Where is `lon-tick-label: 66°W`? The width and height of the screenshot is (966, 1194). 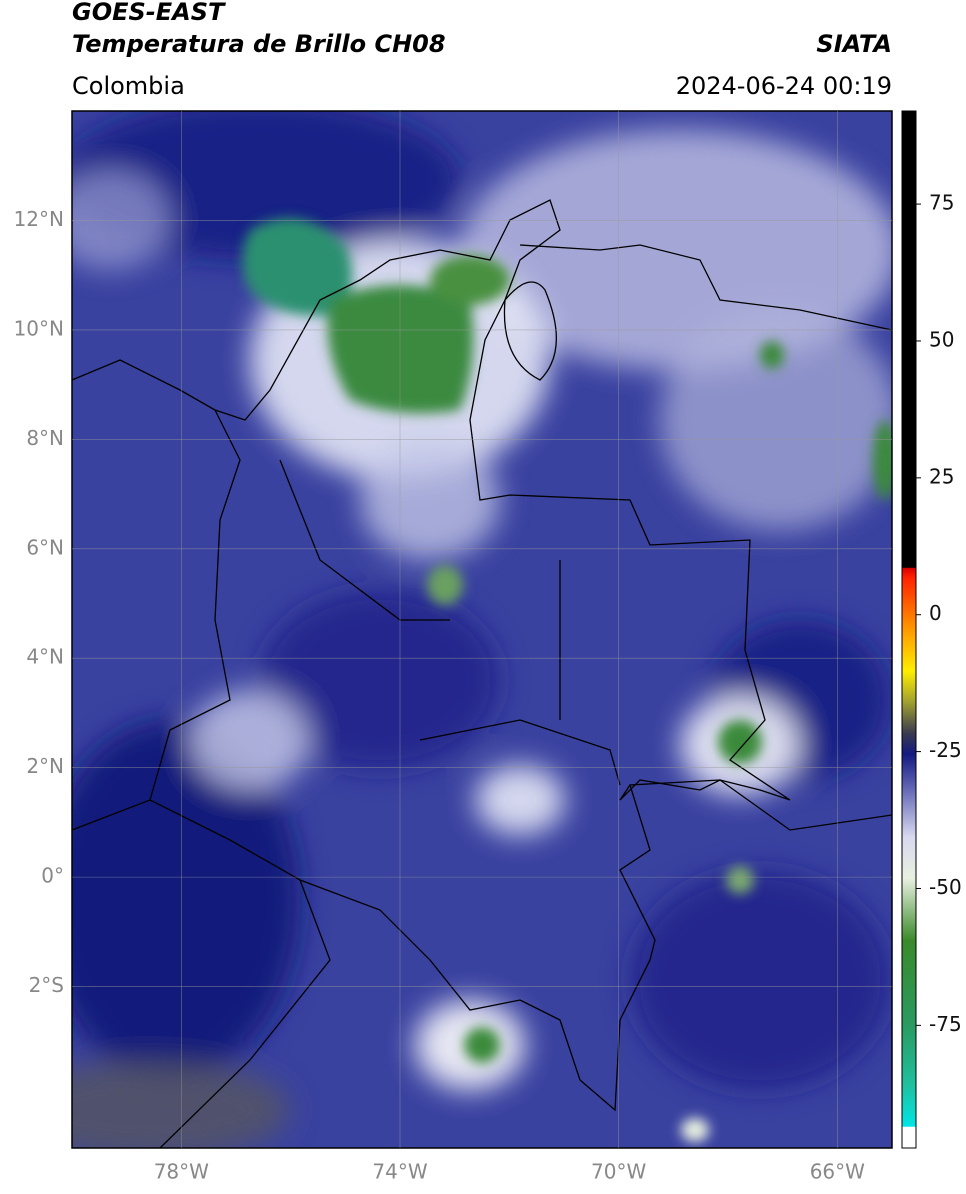 lon-tick-label: 66°W is located at coordinates (837, 1172).